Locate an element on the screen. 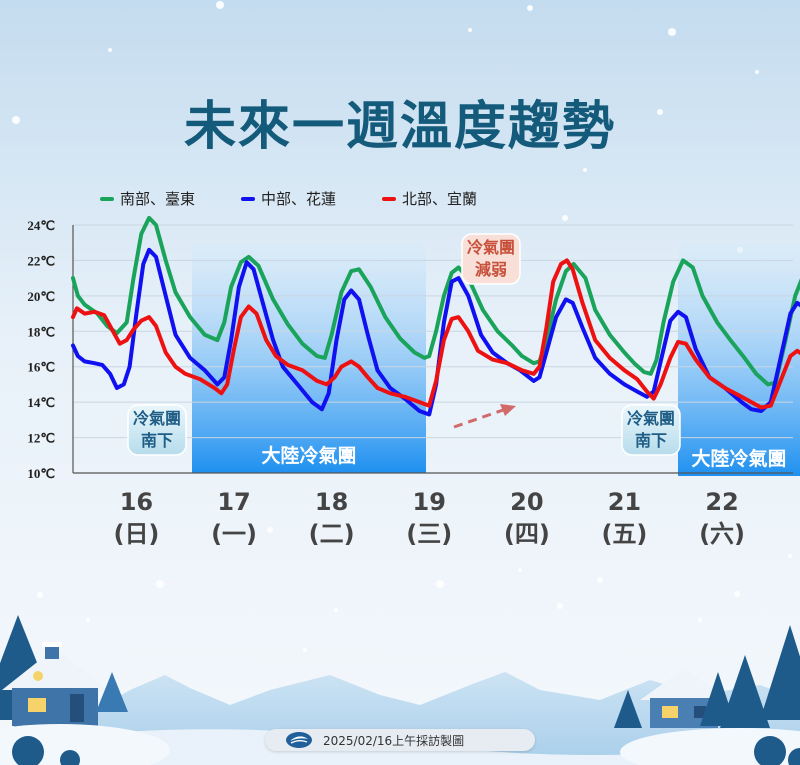 The height and width of the screenshot is (765, 800). y-tick-label: 12℃ is located at coordinates (41, 438).